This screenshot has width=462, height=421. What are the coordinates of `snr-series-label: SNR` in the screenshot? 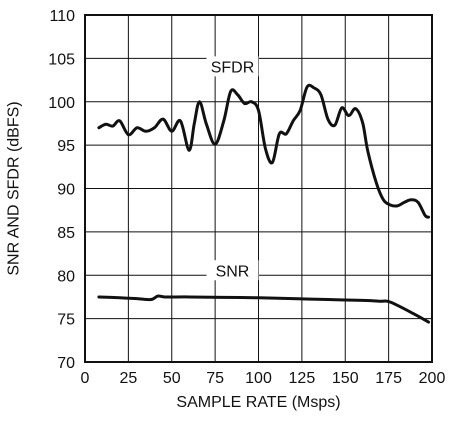 It's located at (233, 271).